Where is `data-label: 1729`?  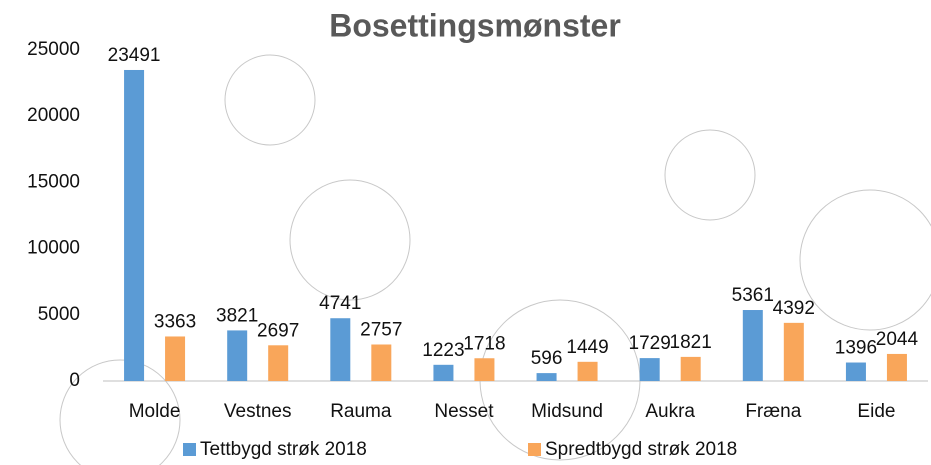 data-label: 1729 is located at coordinates (650, 343).